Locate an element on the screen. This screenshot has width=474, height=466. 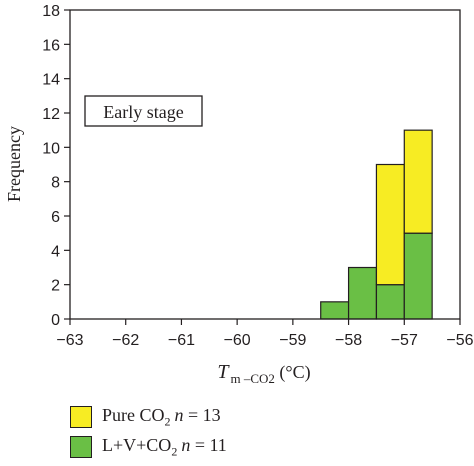
x-tick-label: −63 is located at coordinates (69, 340).